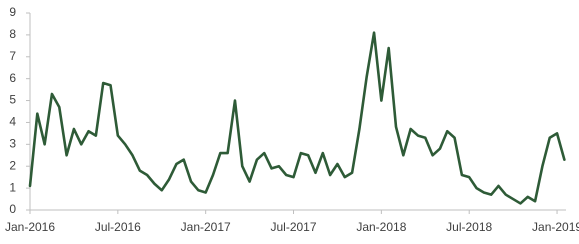 The width and height of the screenshot is (579, 244). What do you see at coordinates (206, 227) in the screenshot?
I see `x-tick-label: Jan-2017` at bounding box center [206, 227].